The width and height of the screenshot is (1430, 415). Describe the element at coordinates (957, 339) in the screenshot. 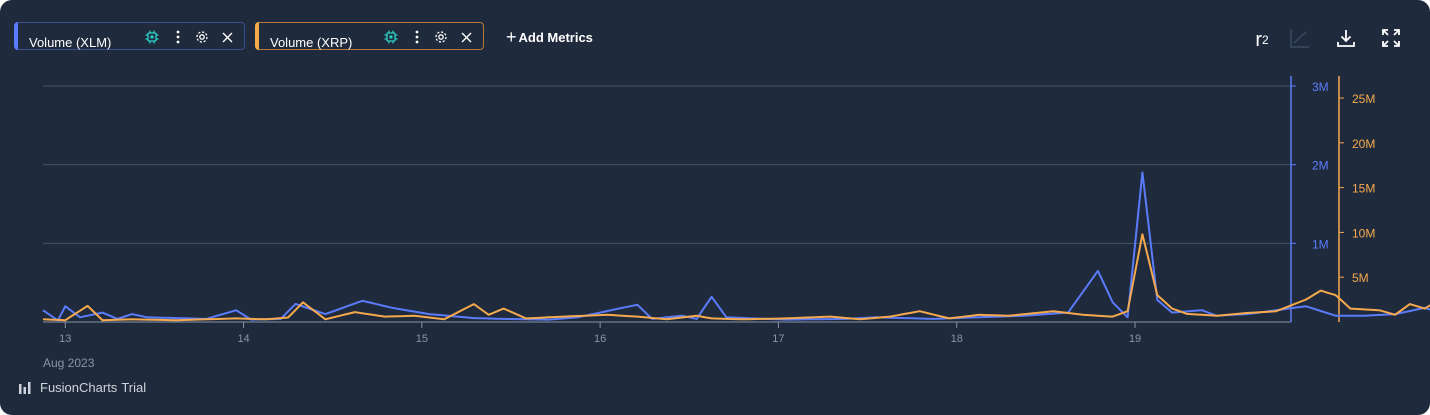

I see `x-tick-label: 18` at that location.